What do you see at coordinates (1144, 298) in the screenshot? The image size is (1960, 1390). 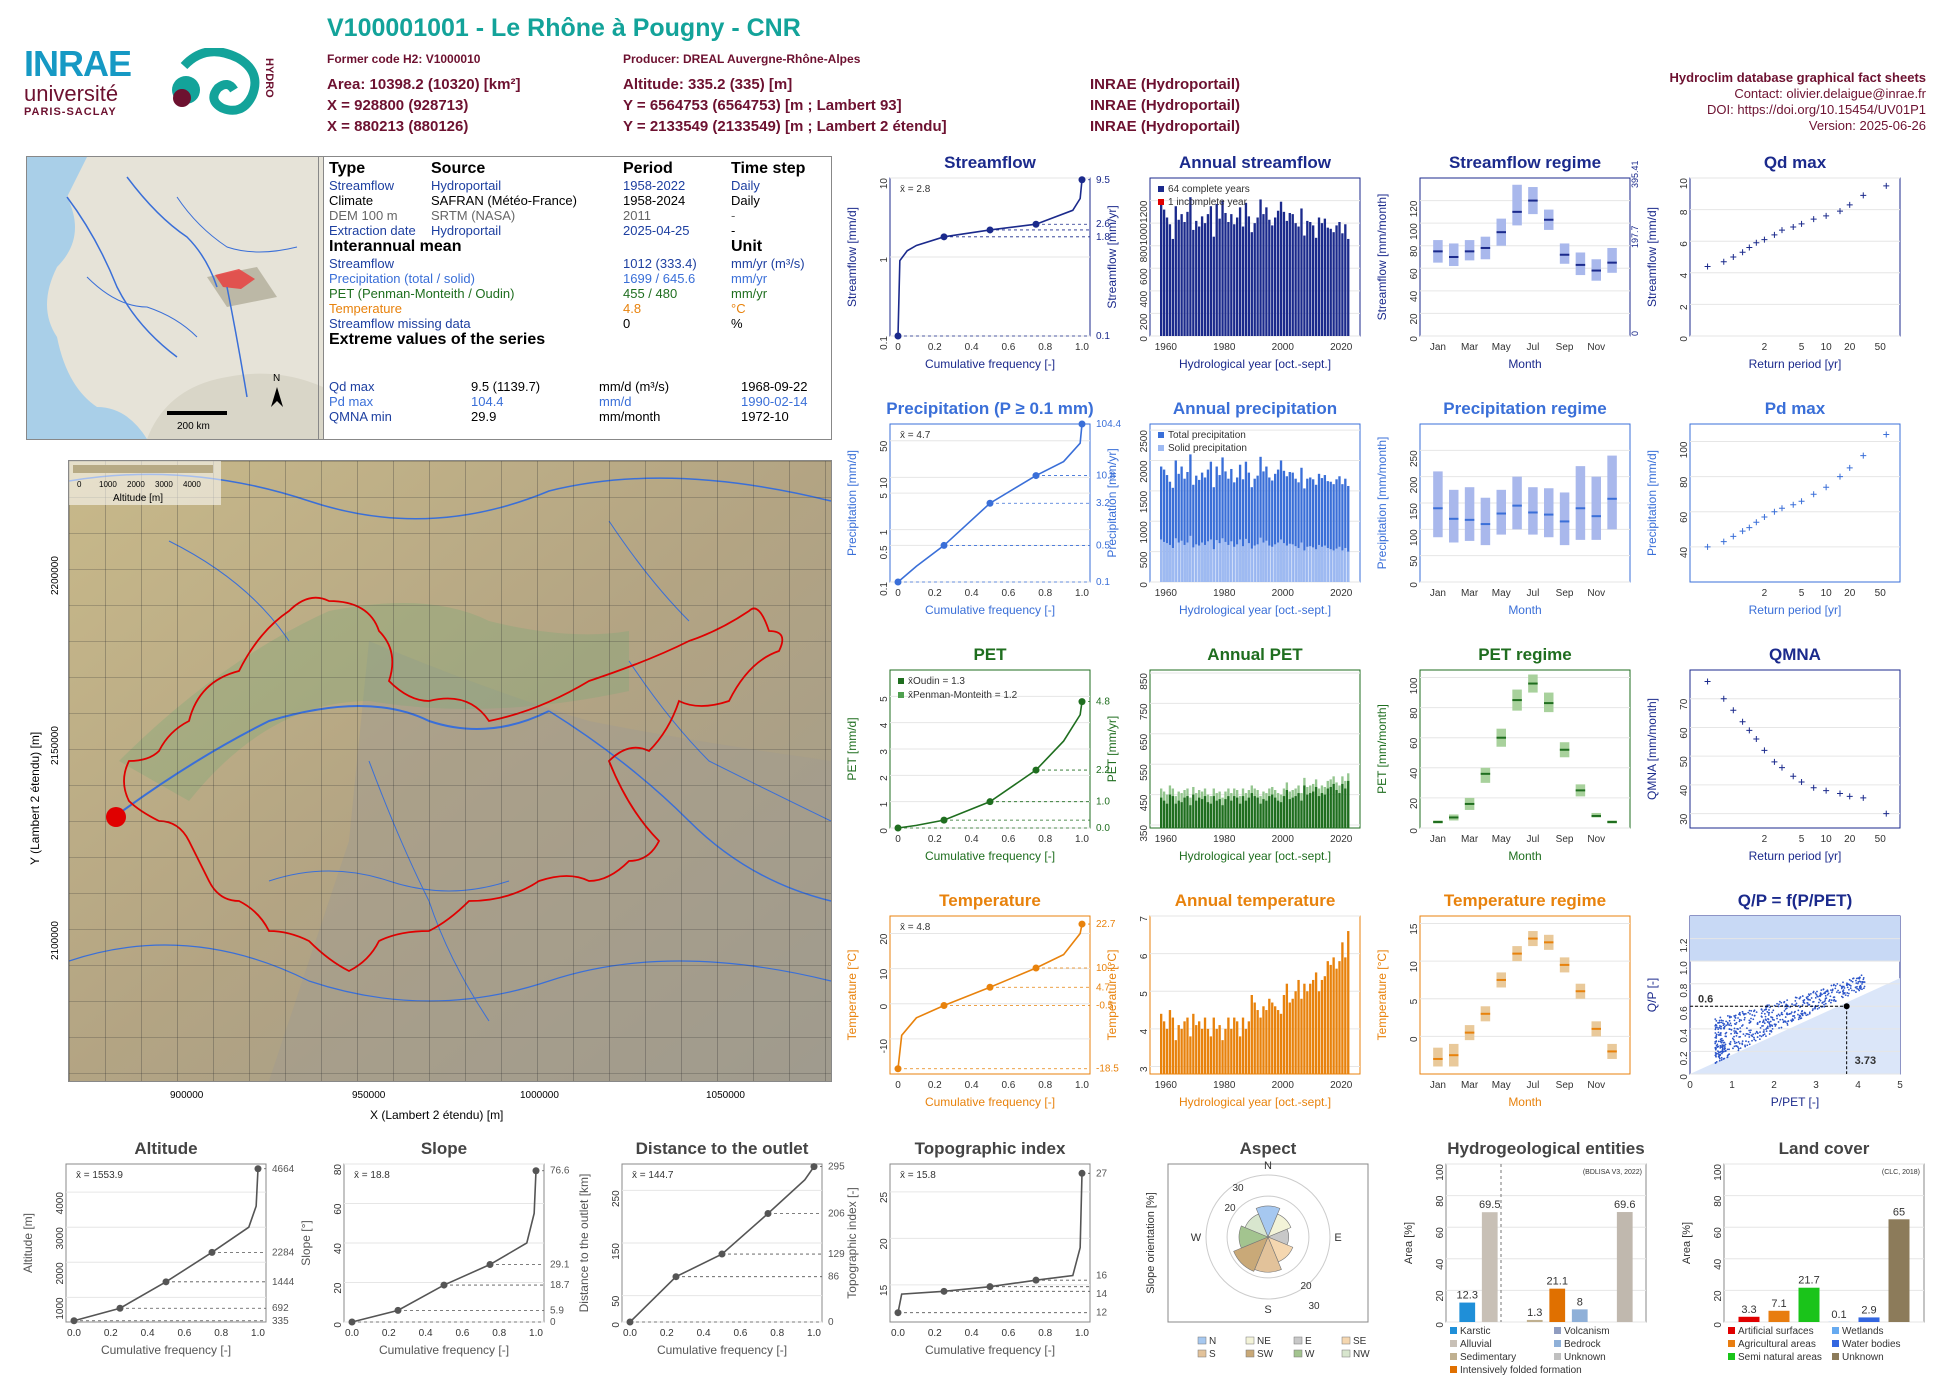 I see `y-tick-label: 400` at bounding box center [1144, 298].